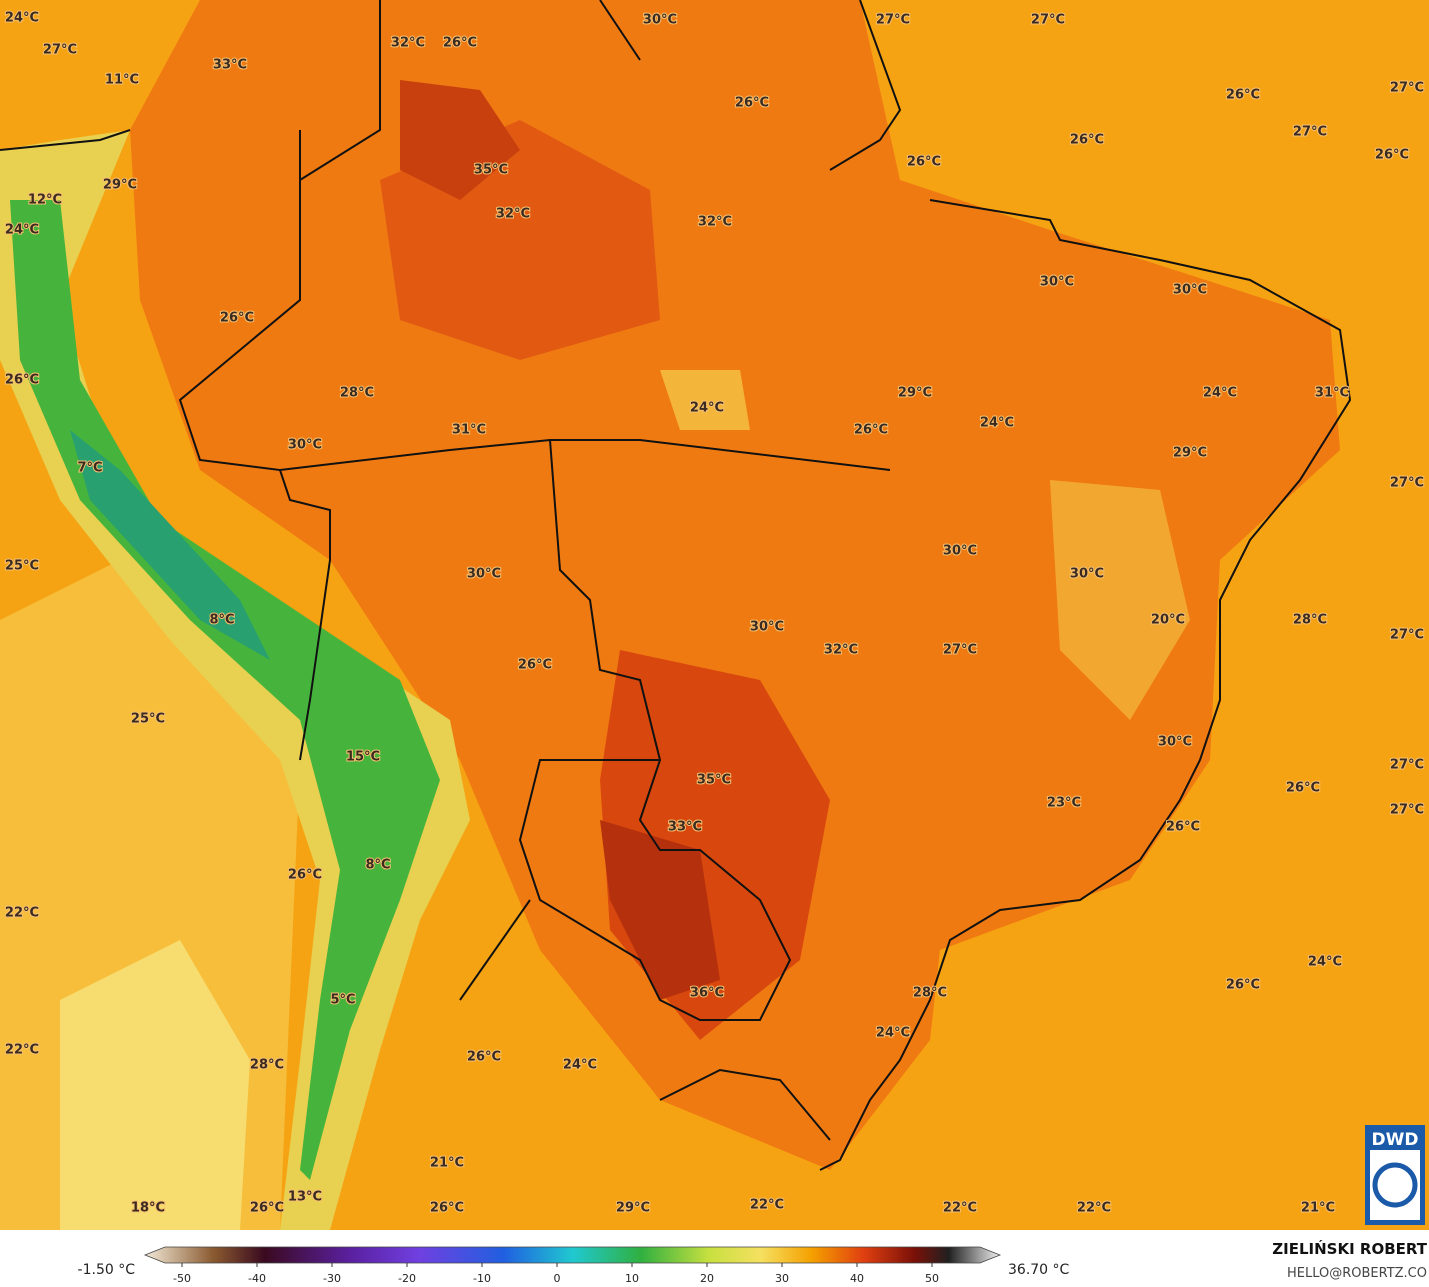  I want to click on colorbar-tick-label: 40, so click(857, 1278).